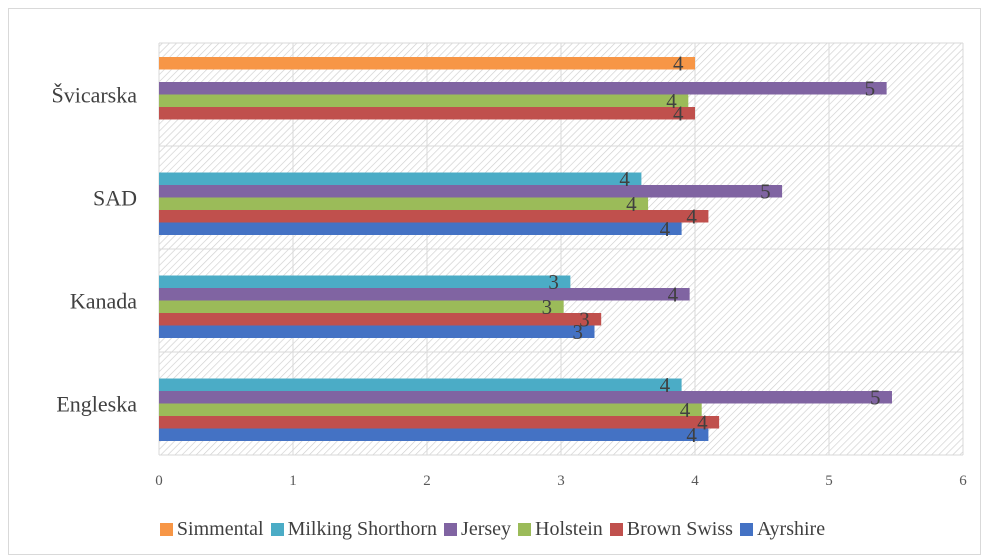 This screenshot has height=558, width=985. I want to click on x-tick-label: 2, so click(427, 481).